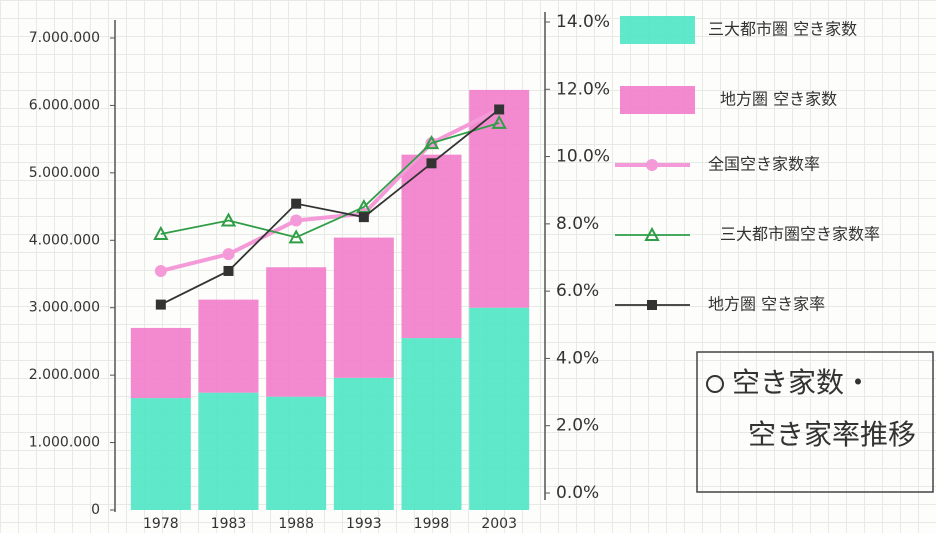 This screenshot has height=533, width=936. What do you see at coordinates (64, 443) in the screenshot?
I see `y-tick-label: 1.000.000` at bounding box center [64, 443].